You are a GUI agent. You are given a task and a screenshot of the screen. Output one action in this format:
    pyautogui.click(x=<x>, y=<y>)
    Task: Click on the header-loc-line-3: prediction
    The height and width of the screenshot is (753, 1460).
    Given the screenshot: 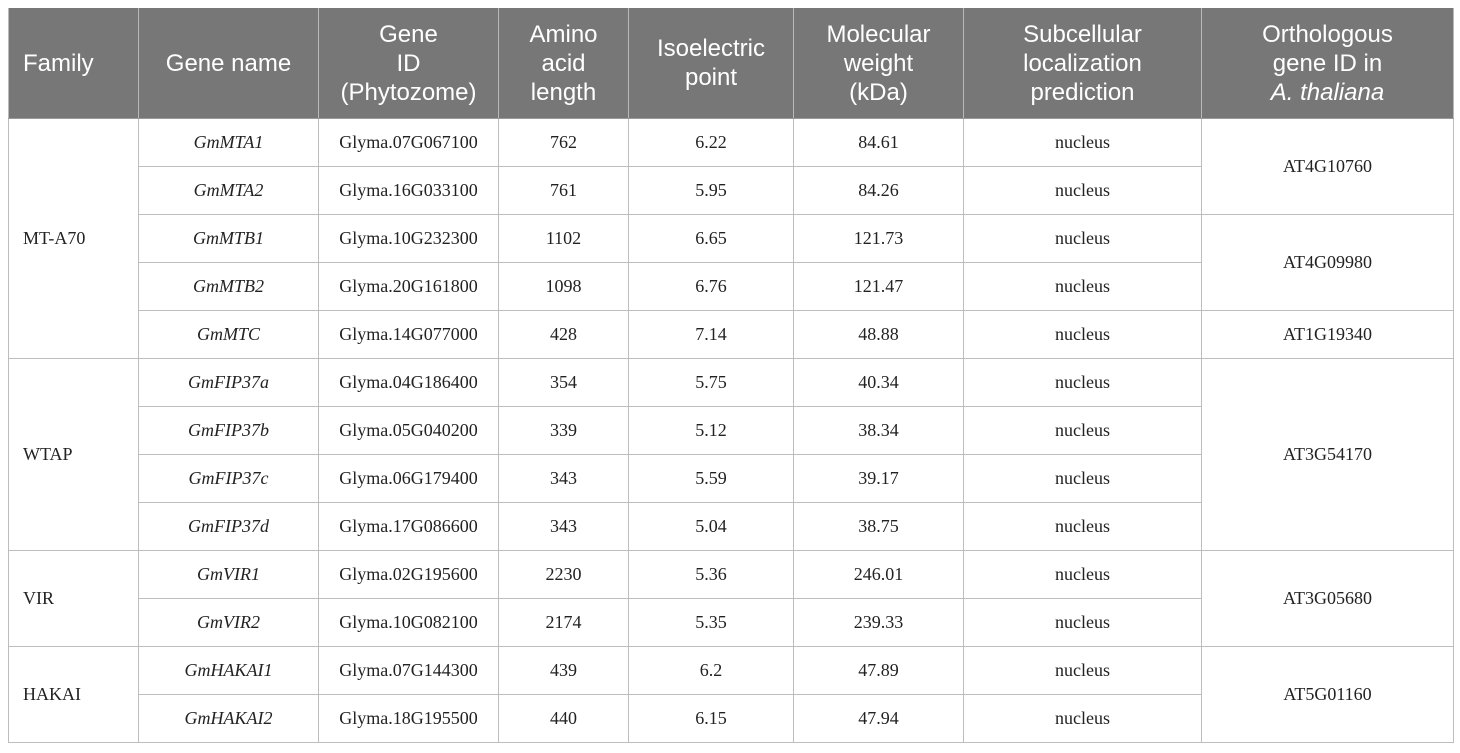 What is the action you would take?
    pyautogui.click(x=1082, y=92)
    